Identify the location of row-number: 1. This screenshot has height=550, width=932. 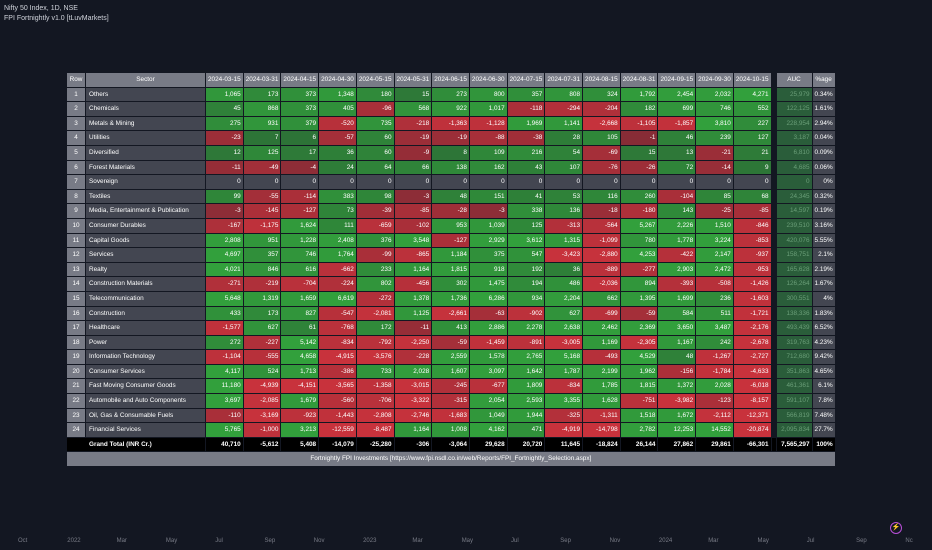
(76, 94).